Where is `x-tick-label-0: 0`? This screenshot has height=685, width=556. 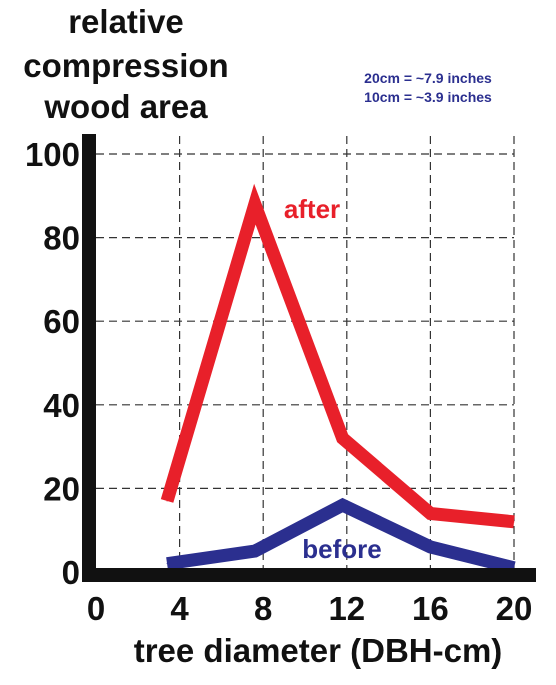
x-tick-label-0: 0 is located at coordinates (96, 608).